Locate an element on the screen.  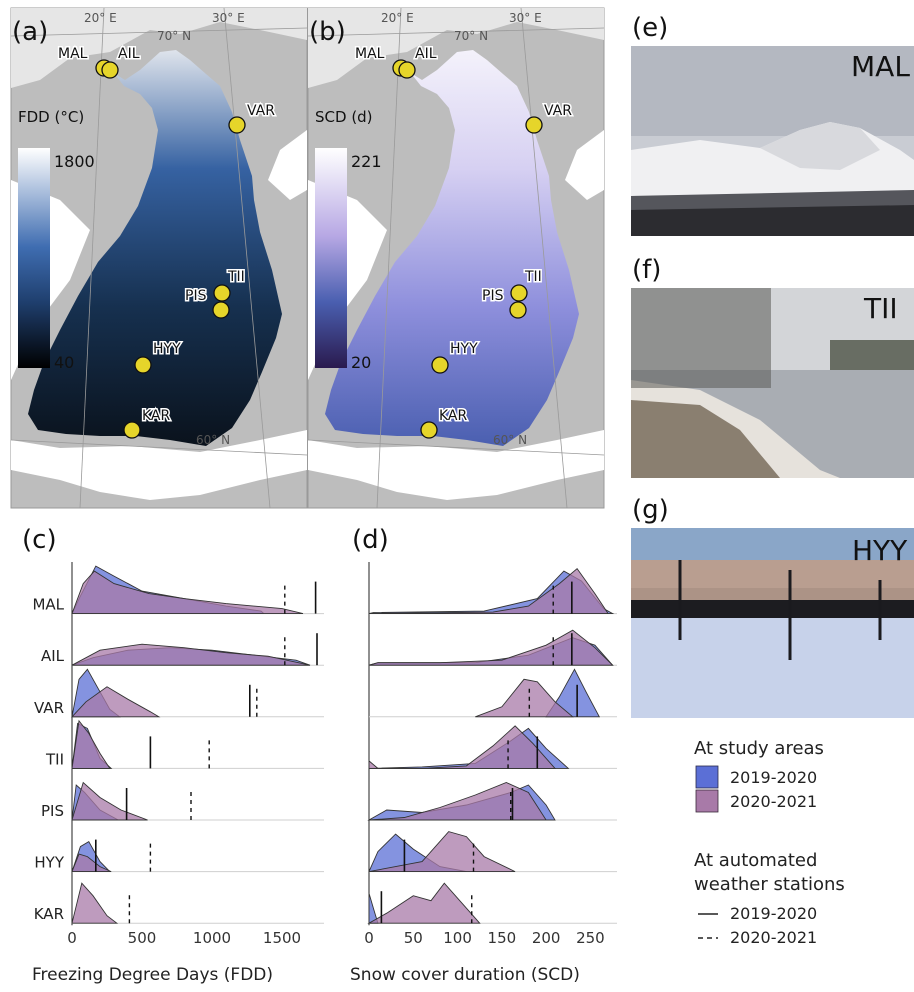
panel-label-g: (g) is located at coordinates (650, 510).